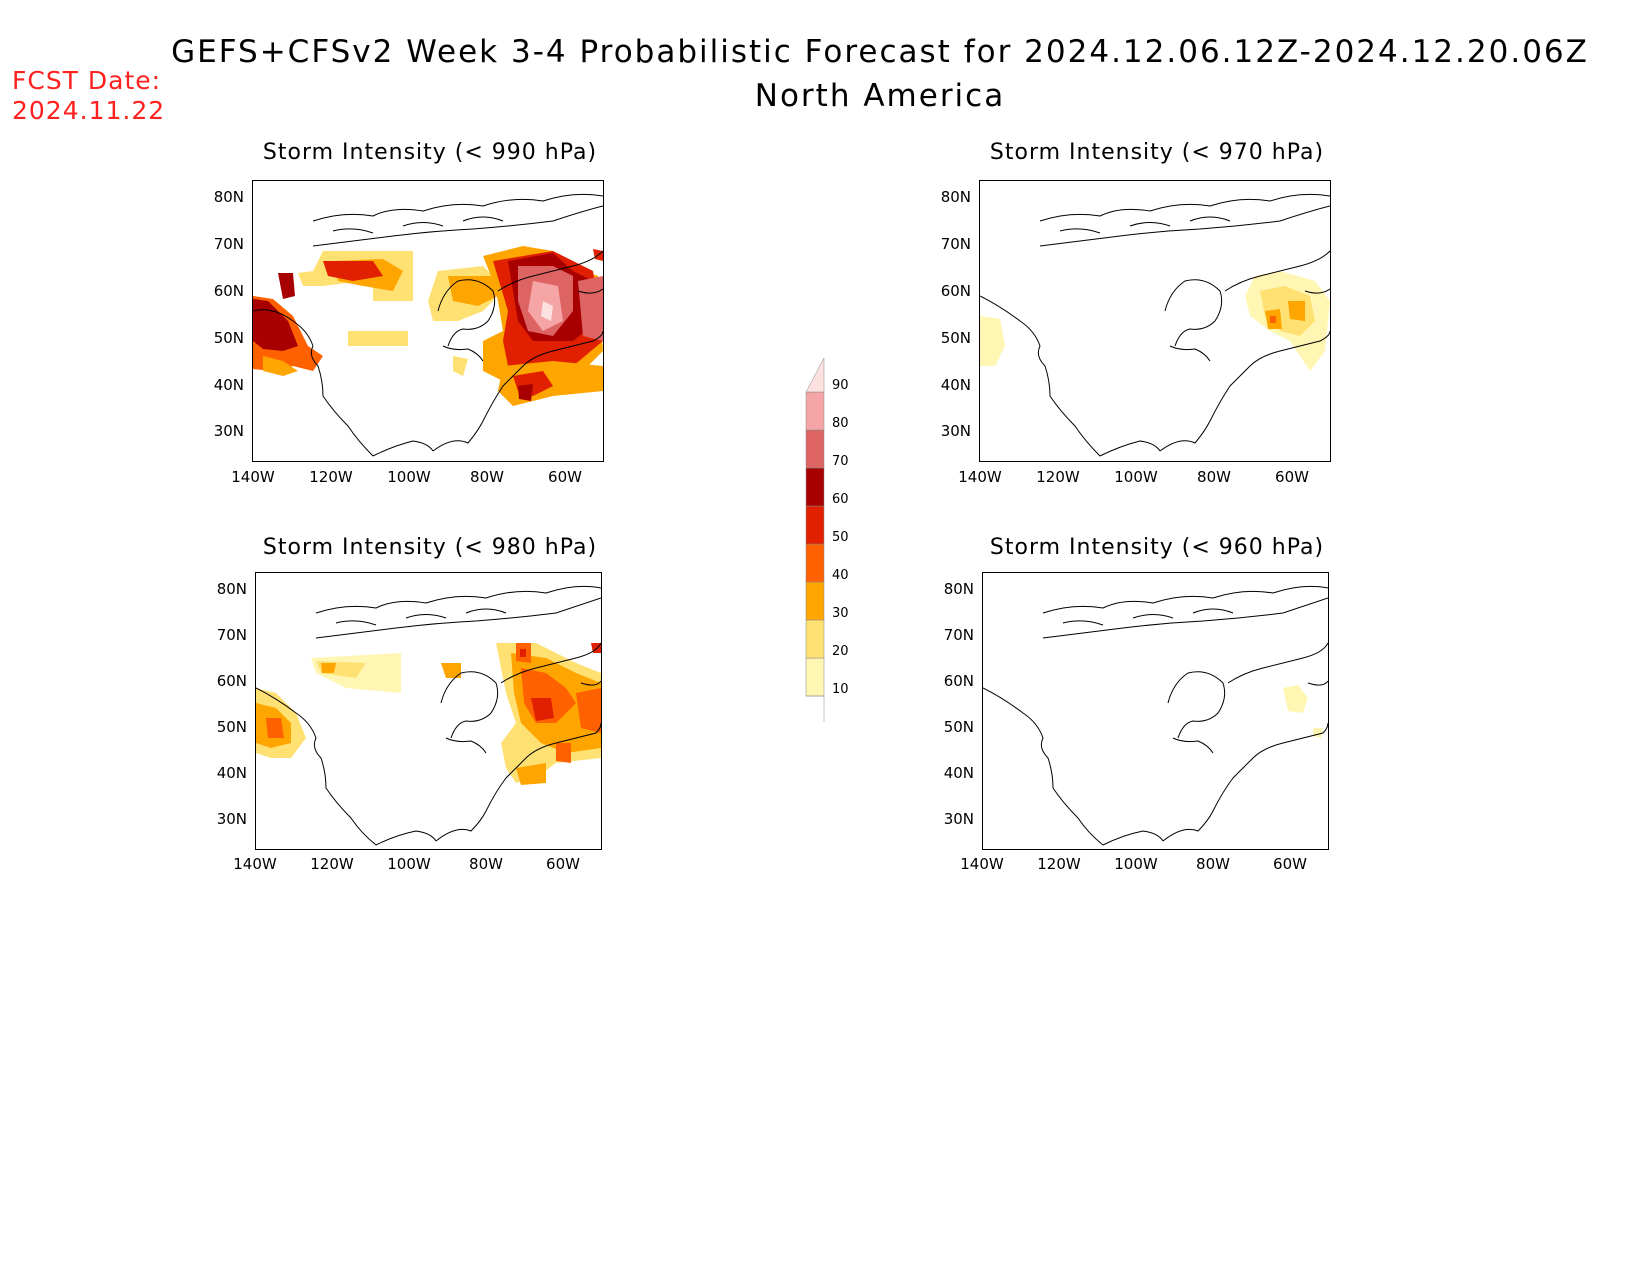  I want to click on cbar-label: 10, so click(840, 689).